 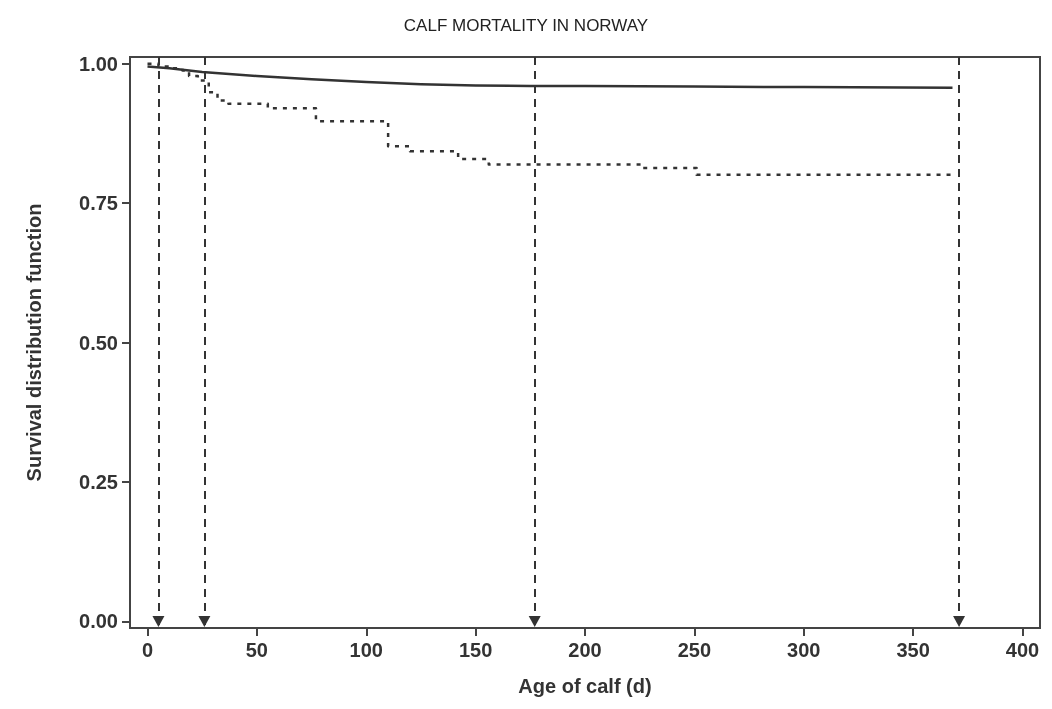 What do you see at coordinates (804, 650) in the screenshot?
I see `x-tick-label: 300` at bounding box center [804, 650].